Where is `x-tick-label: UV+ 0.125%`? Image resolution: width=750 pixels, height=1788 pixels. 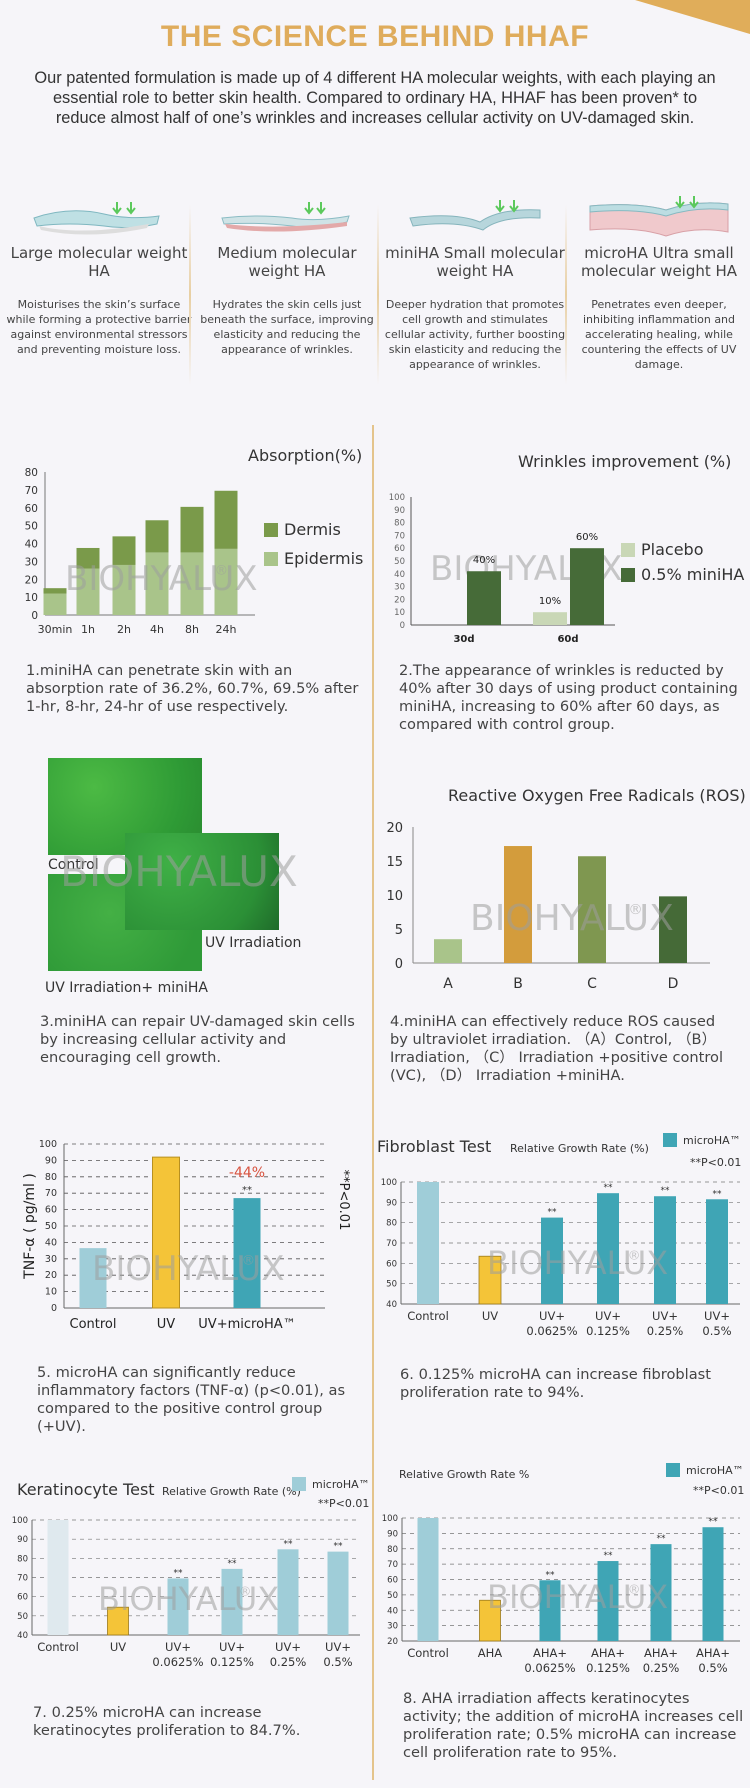 x-tick-label: UV+ 0.125% is located at coordinates (232, 1654).